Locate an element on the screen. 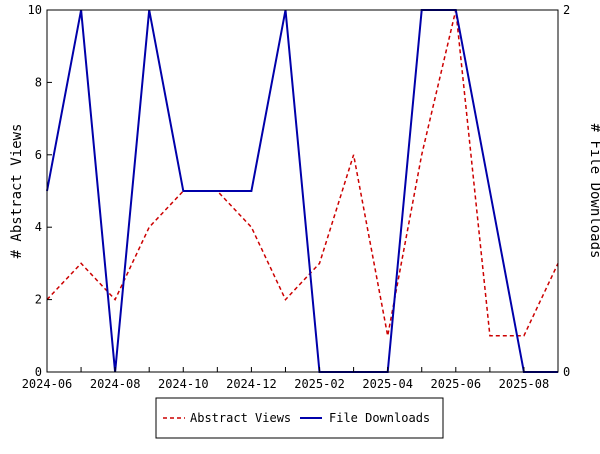 This screenshot has width=600, height=454. x-tick-label: 2025-04 is located at coordinates (387, 384).